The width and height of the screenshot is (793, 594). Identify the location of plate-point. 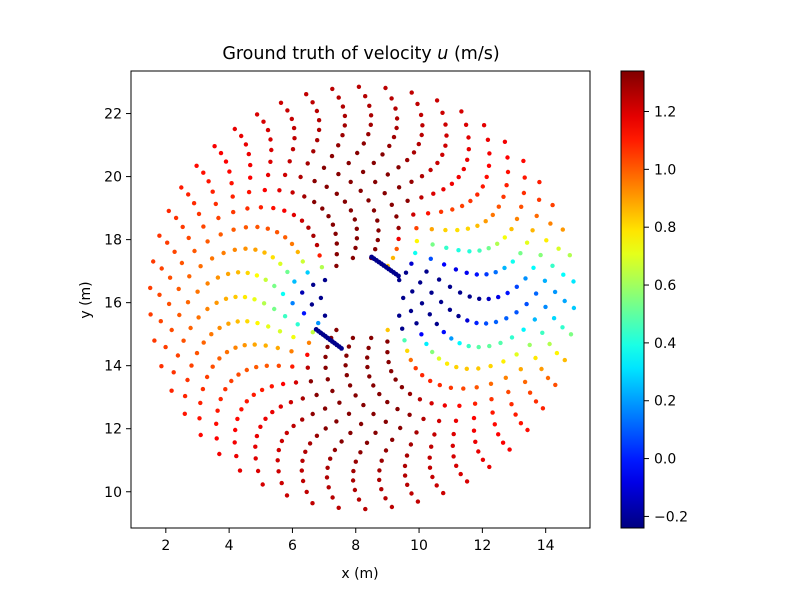
(341, 348).